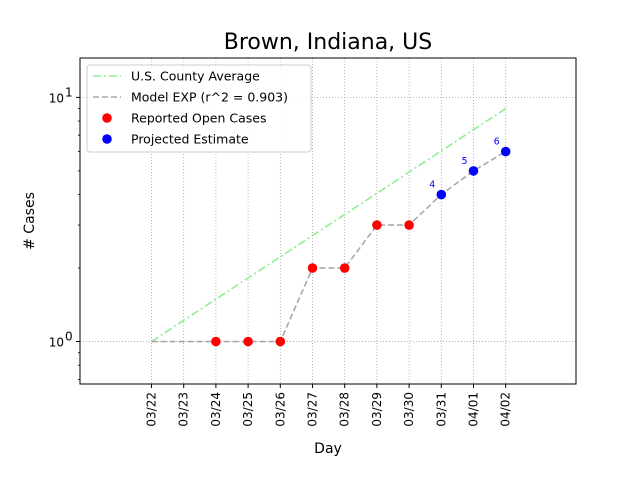 This screenshot has width=640, height=480. Describe the element at coordinates (497, 142) in the screenshot. I see `point-label: 6` at that location.